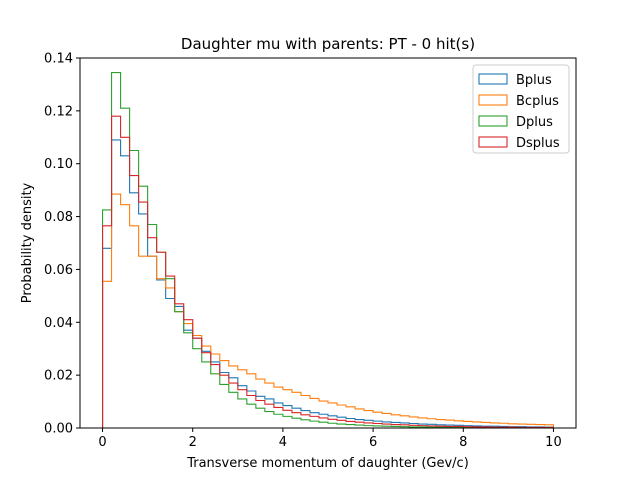  What do you see at coordinates (327, 463) in the screenshot?
I see `x-axis-label: Transverse momentum of daughter (Gev/c)` at bounding box center [327, 463].